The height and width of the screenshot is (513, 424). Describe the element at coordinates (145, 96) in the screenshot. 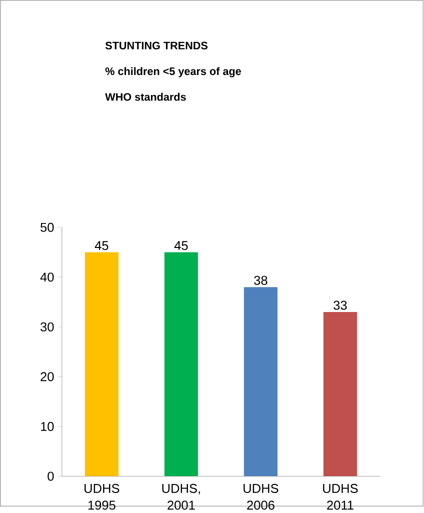

I see `text: WHO standards` at that location.